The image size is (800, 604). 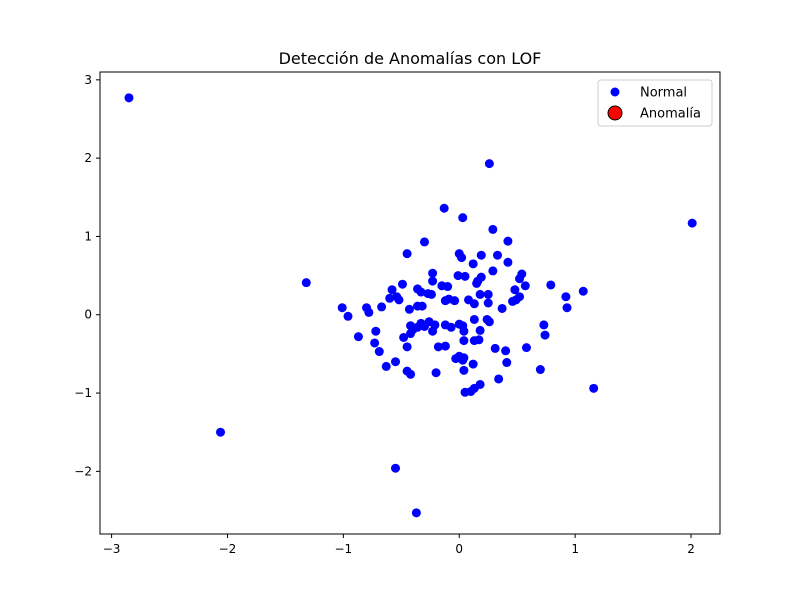 I want to click on chart-title: Detección de Anomalías con LOF, so click(x=410, y=58).